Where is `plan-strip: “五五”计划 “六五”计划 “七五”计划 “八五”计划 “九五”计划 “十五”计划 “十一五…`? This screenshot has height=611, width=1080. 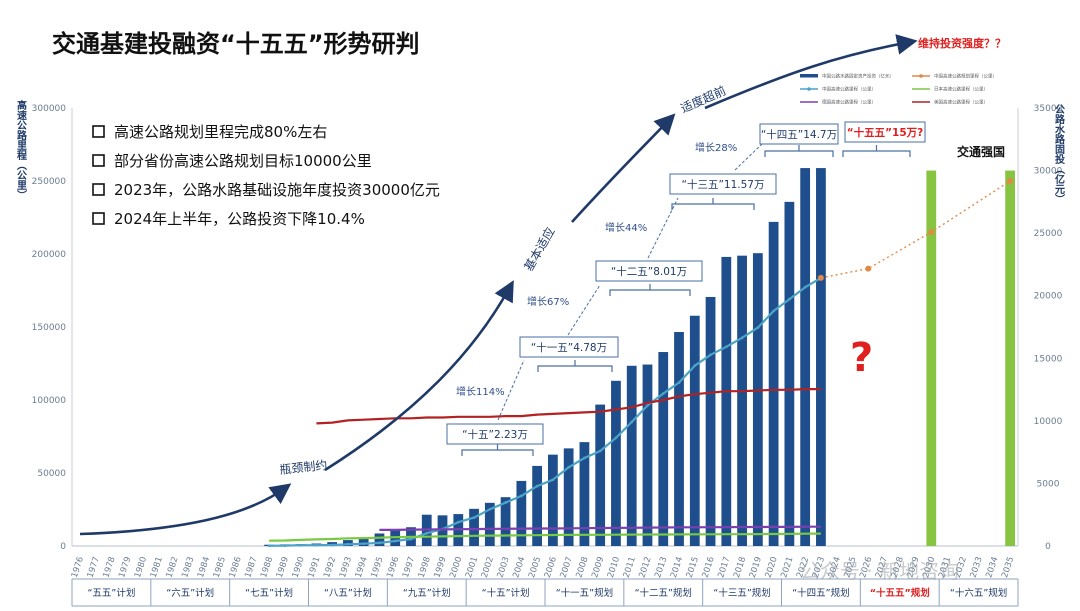 plan-strip: “五五”计划 “六五”计划 “七五”计划 “八五”计划 “九五”计划 “十五”计划 “十一五… is located at coordinates (545, 592).